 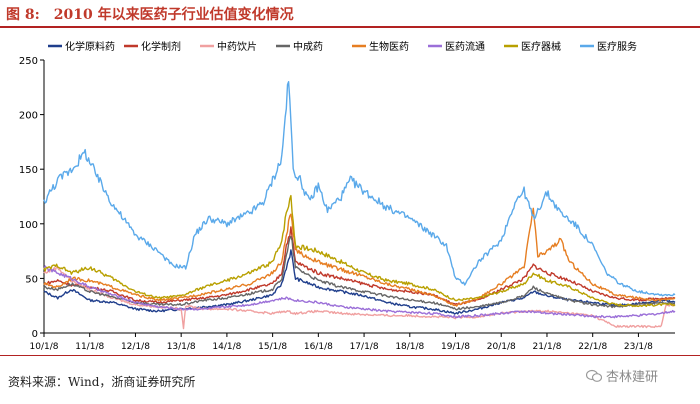 What do you see at coordinates (226, 347) in the screenshot?
I see `x-tick-label: 14/1/8` at bounding box center [226, 347].